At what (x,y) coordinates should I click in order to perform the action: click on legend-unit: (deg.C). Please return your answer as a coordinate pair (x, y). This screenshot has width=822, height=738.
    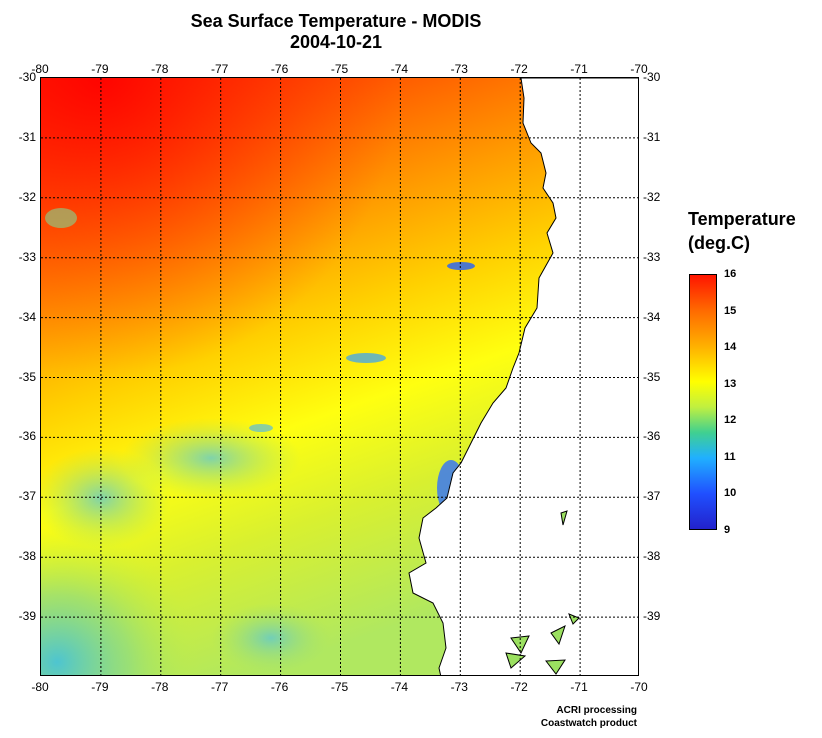
    Looking at the image, I should click on (719, 243).